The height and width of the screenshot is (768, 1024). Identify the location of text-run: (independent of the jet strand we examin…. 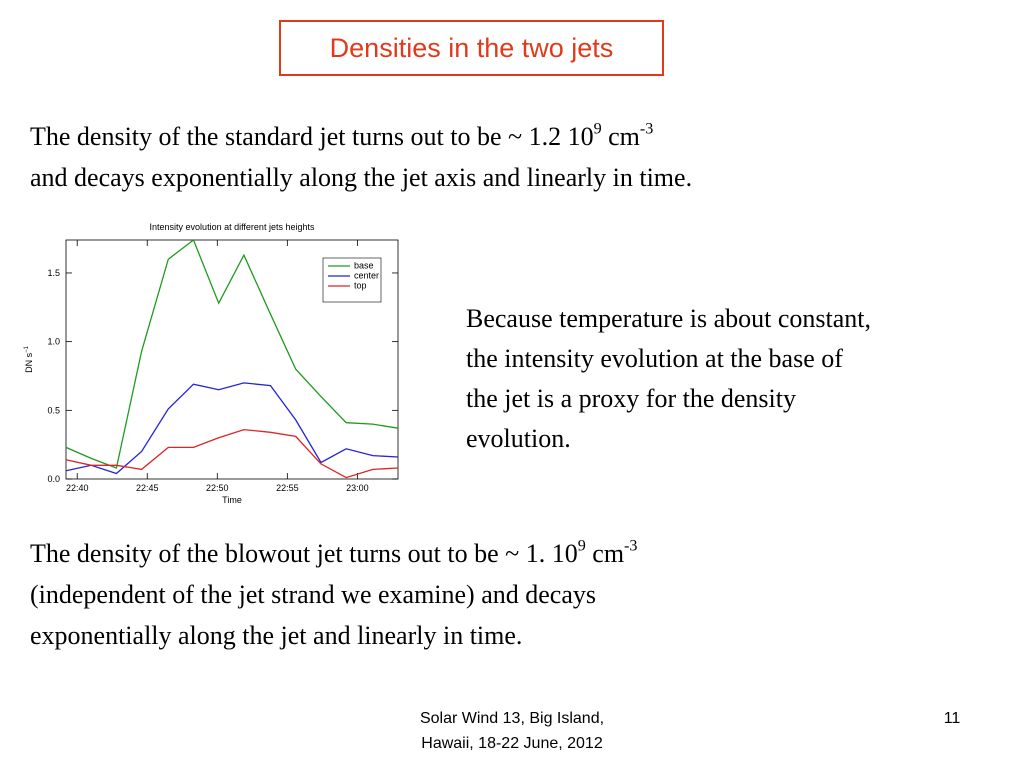
(313, 594).